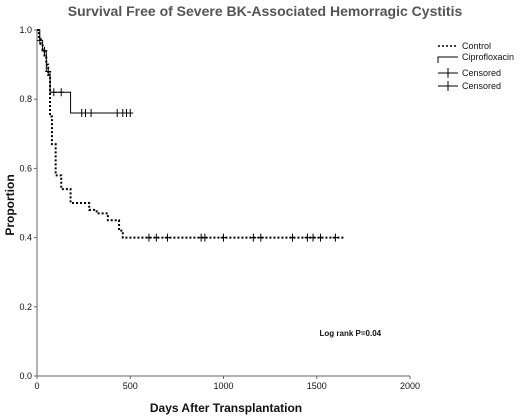 This screenshot has height=419, width=520. Describe the element at coordinates (226, 408) in the screenshot. I see `x-axis-label: Days After Transplantation` at that location.